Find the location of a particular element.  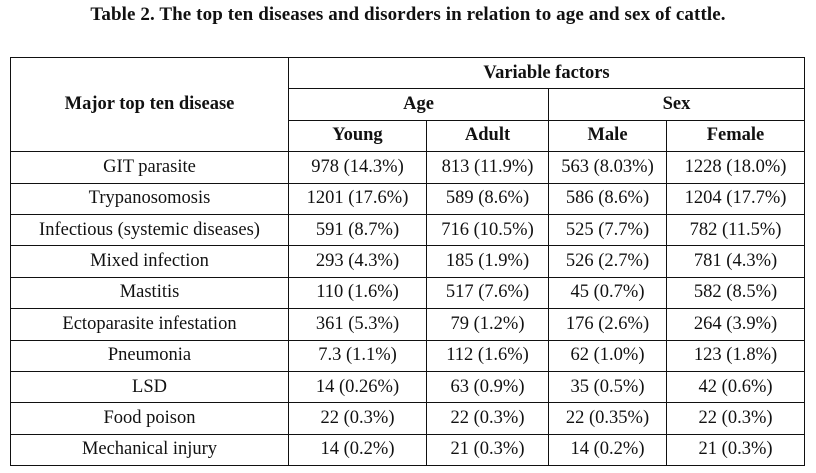

male-cell: 35 (0.5%) is located at coordinates (607, 387).